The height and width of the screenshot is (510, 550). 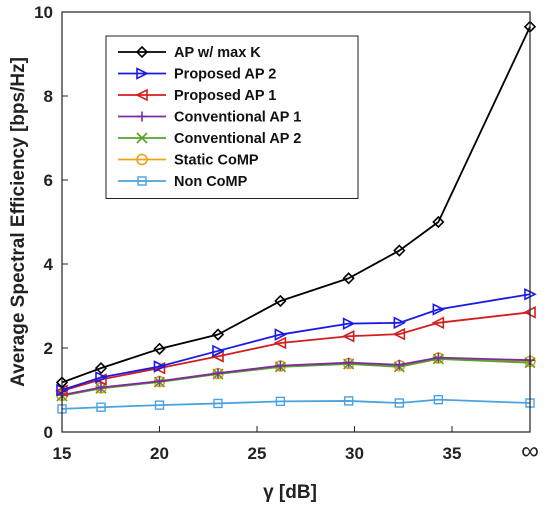 I want to click on y-axis-label: Average Spectral Efficiency [bps/Hz], so click(x=18, y=222).